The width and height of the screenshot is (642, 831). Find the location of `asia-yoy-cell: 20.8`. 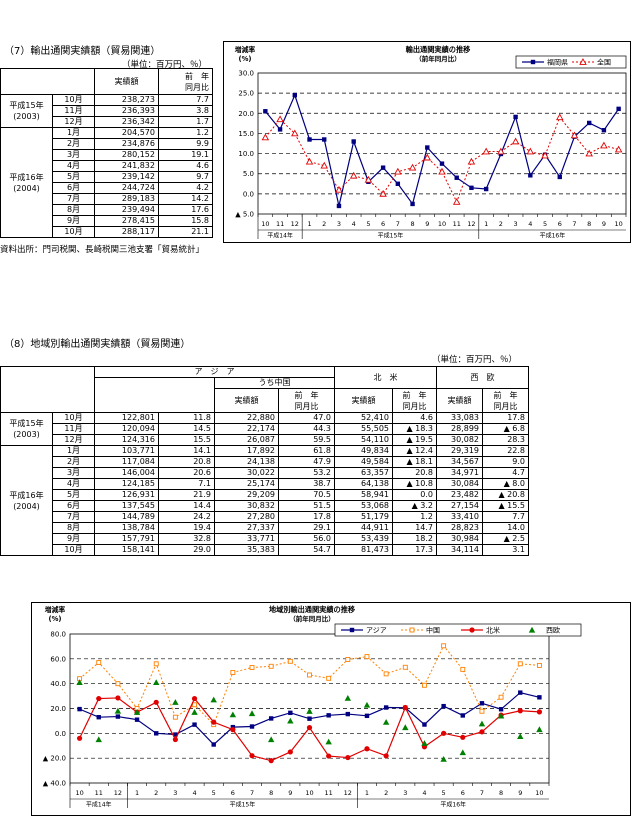

asia-yoy-cell: 20.8 is located at coordinates (186, 462).